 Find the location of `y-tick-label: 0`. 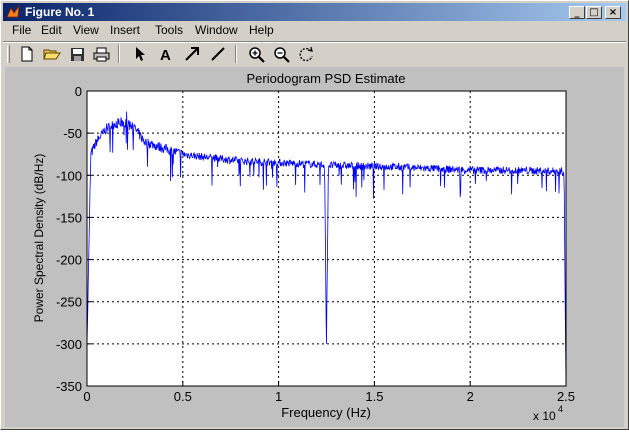

y-tick-label: 0 is located at coordinates (78, 91).